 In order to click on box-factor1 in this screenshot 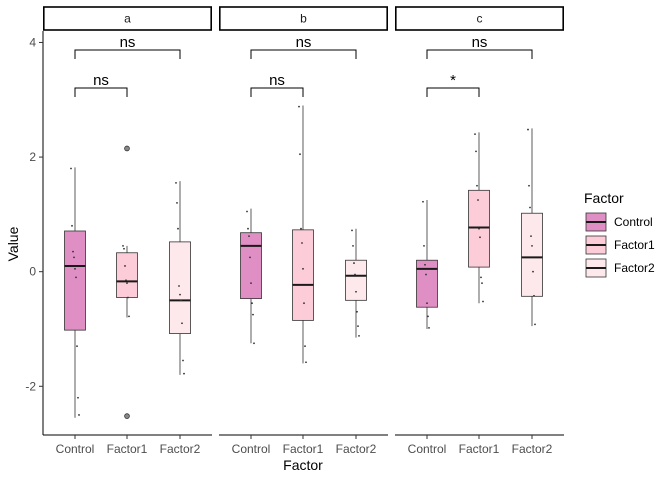, I will do `click(303, 234)`.